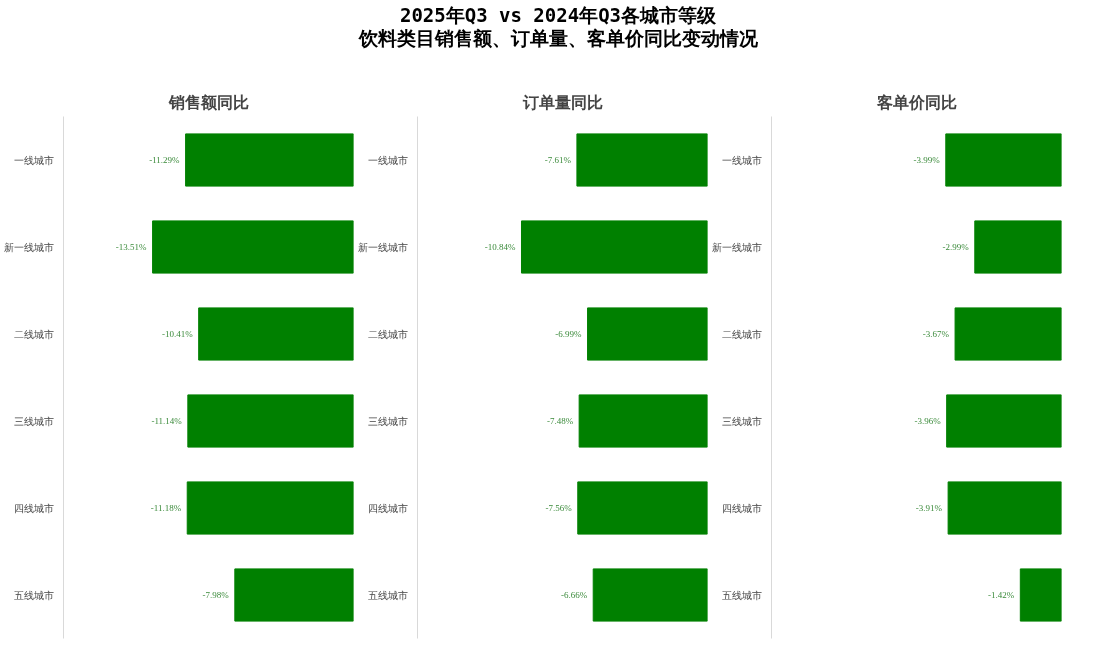 This screenshot has height=653, width=1106. Describe the element at coordinates (208, 102) in the screenshot. I see `chart-title: 销售额同比` at that location.